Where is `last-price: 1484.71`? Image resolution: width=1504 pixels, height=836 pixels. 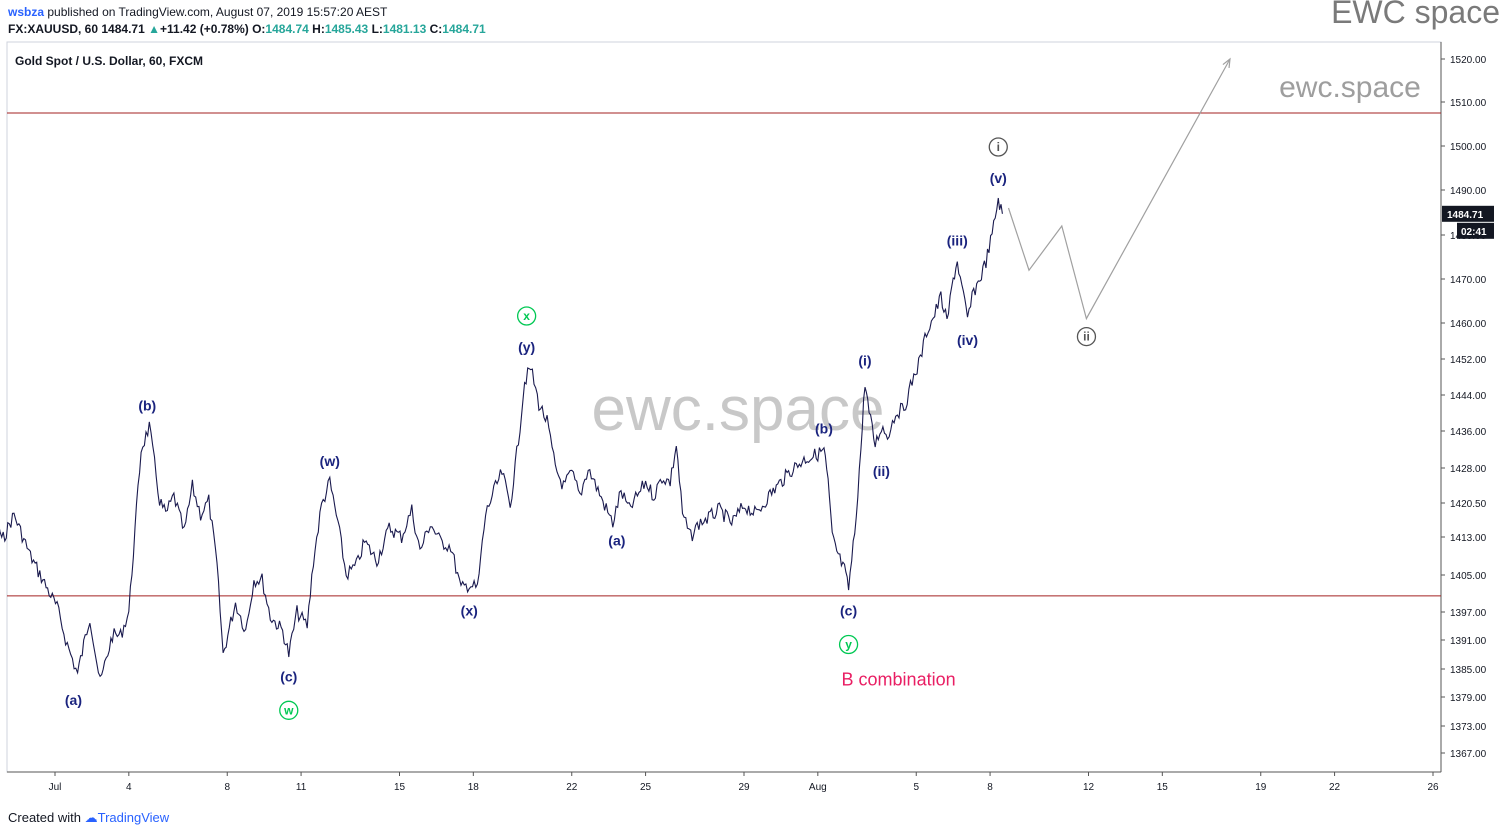
last-price: 1484.71 is located at coordinates (123, 29).